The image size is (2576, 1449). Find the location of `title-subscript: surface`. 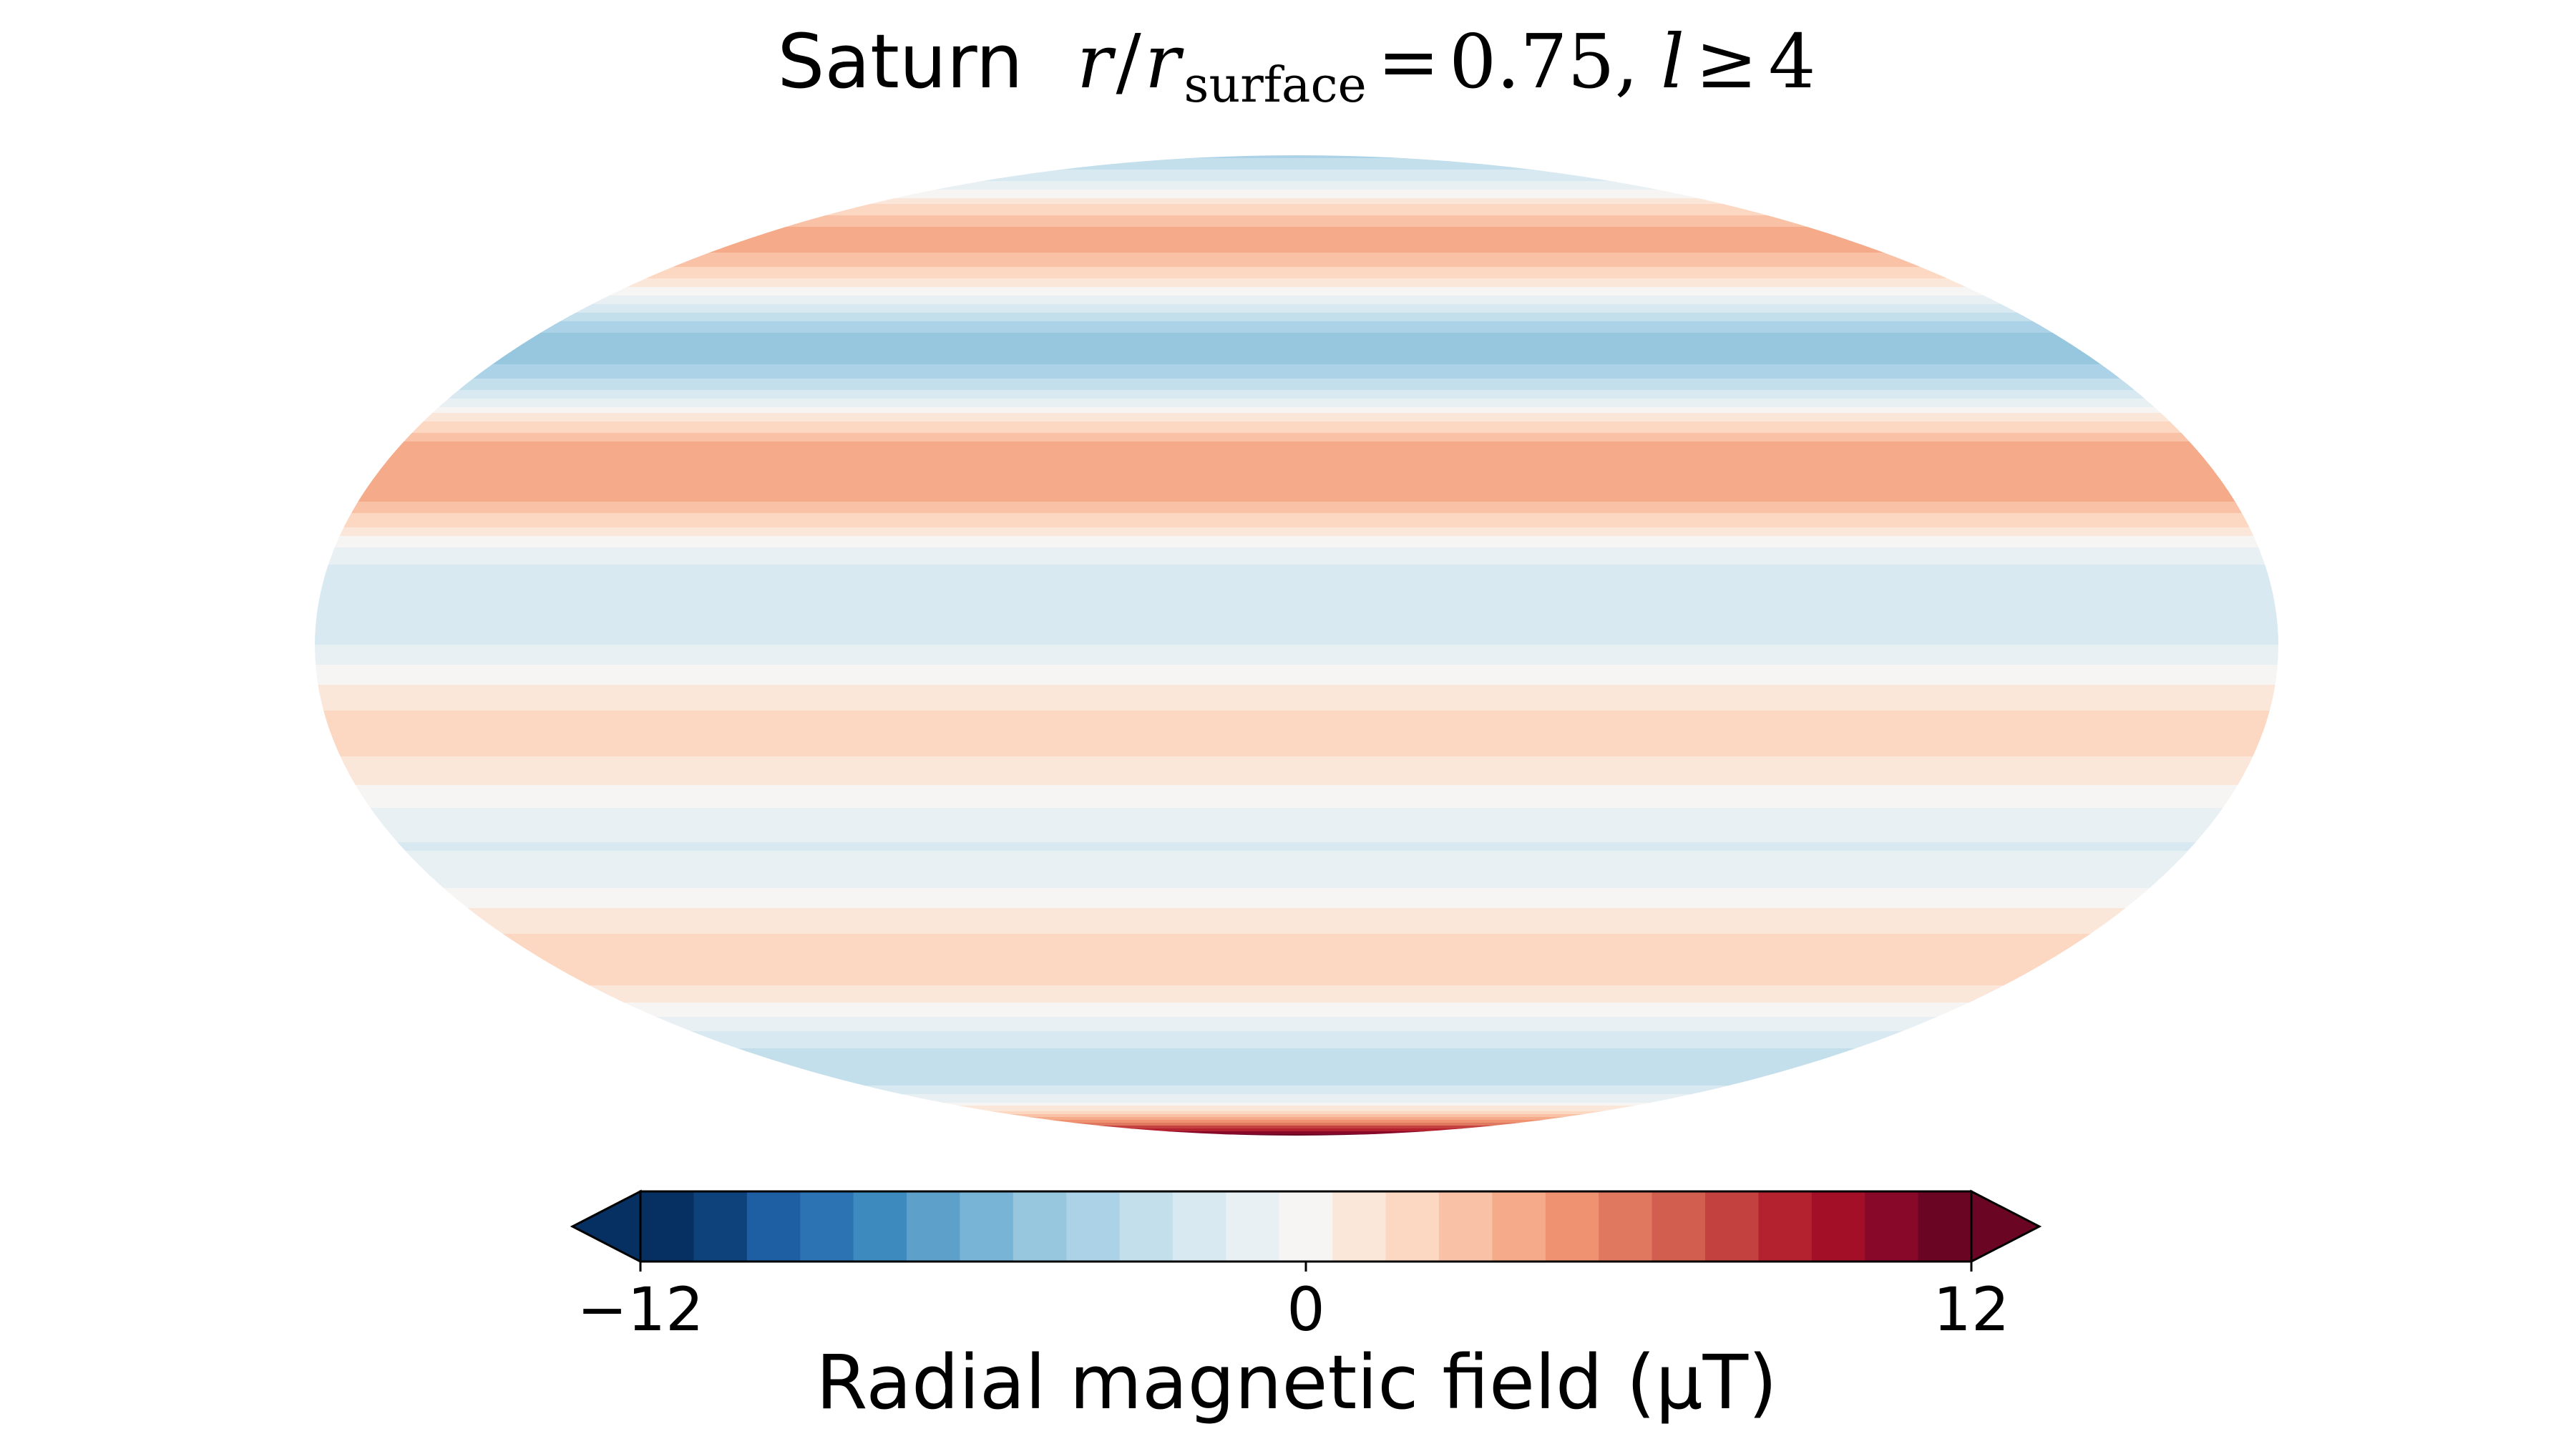

title-subscript: surface is located at coordinates (1275, 85).